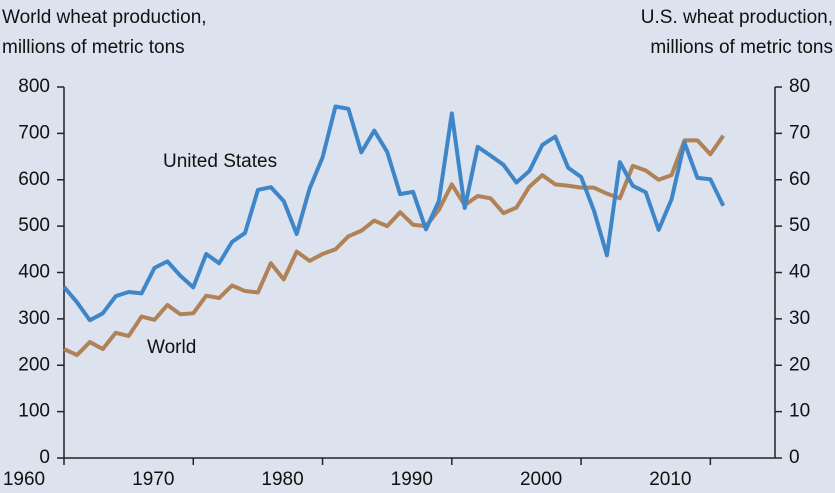 The width and height of the screenshot is (835, 493). I want to click on annotation: United States, so click(220, 161).